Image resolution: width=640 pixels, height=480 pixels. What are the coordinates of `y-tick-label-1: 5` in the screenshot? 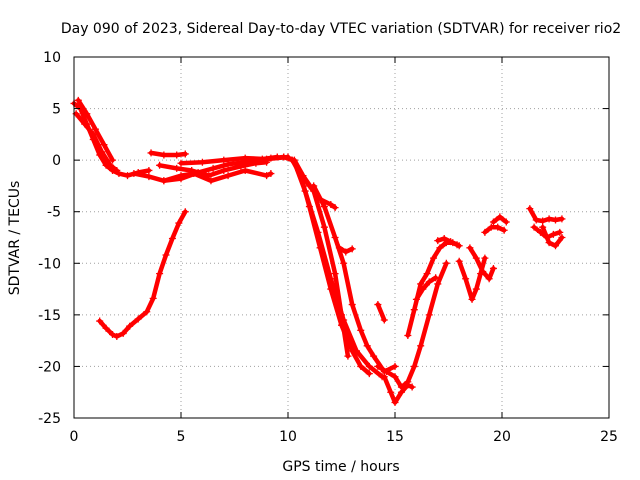 It's located at (56, 110).